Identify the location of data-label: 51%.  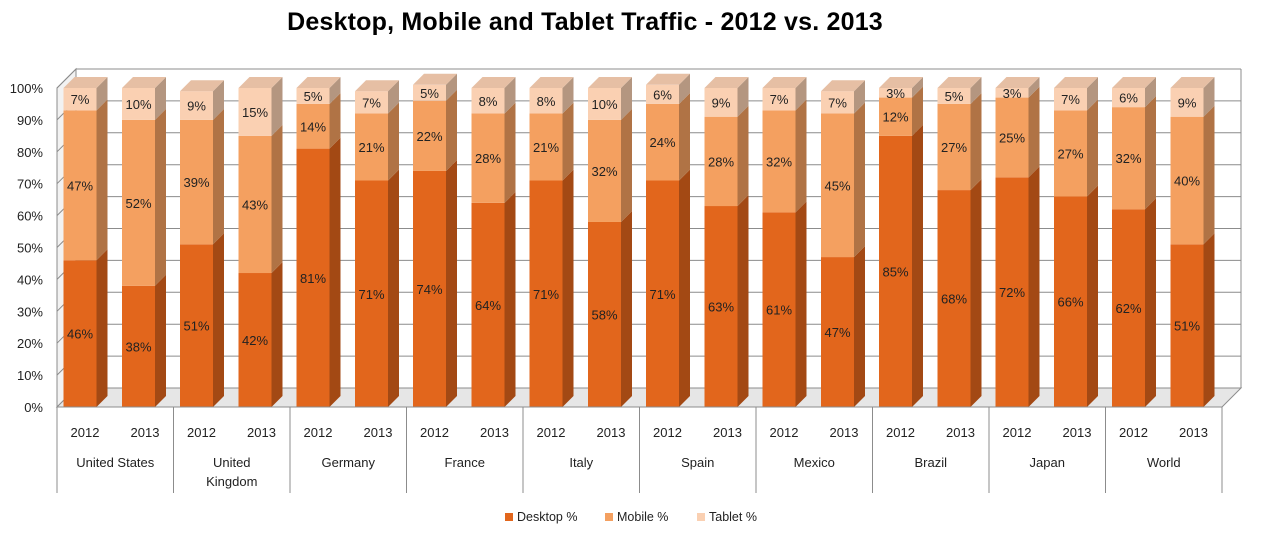
(196, 326).